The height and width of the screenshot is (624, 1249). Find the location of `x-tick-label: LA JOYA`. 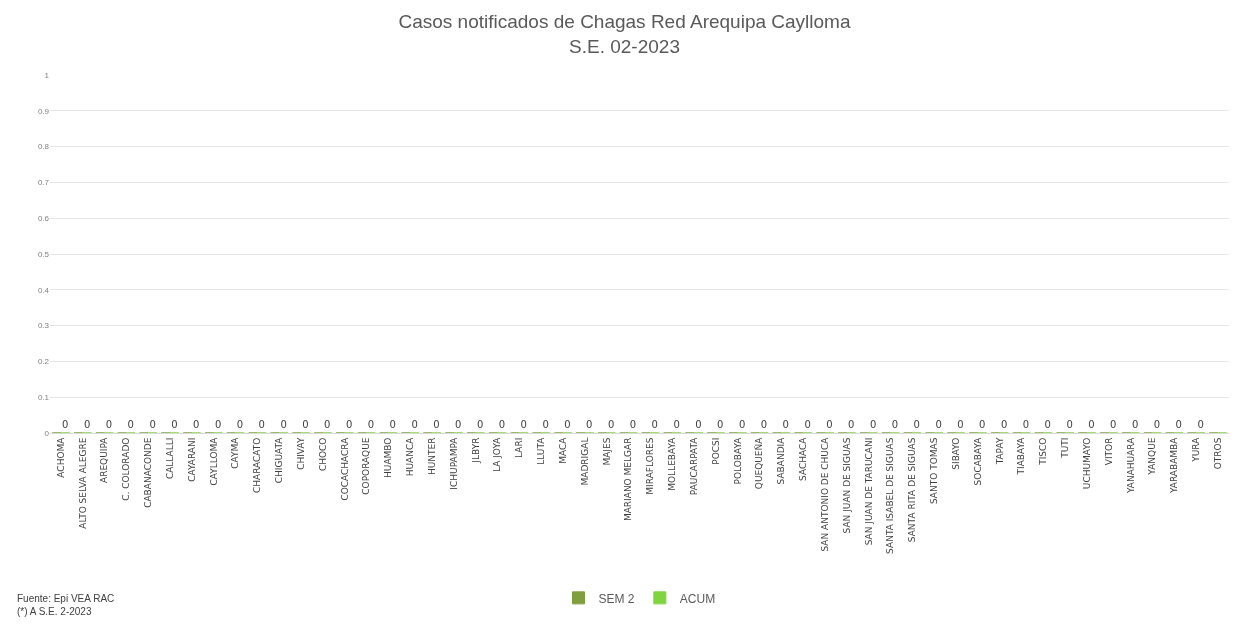

x-tick-label: LA JOYA is located at coordinates (497, 454).